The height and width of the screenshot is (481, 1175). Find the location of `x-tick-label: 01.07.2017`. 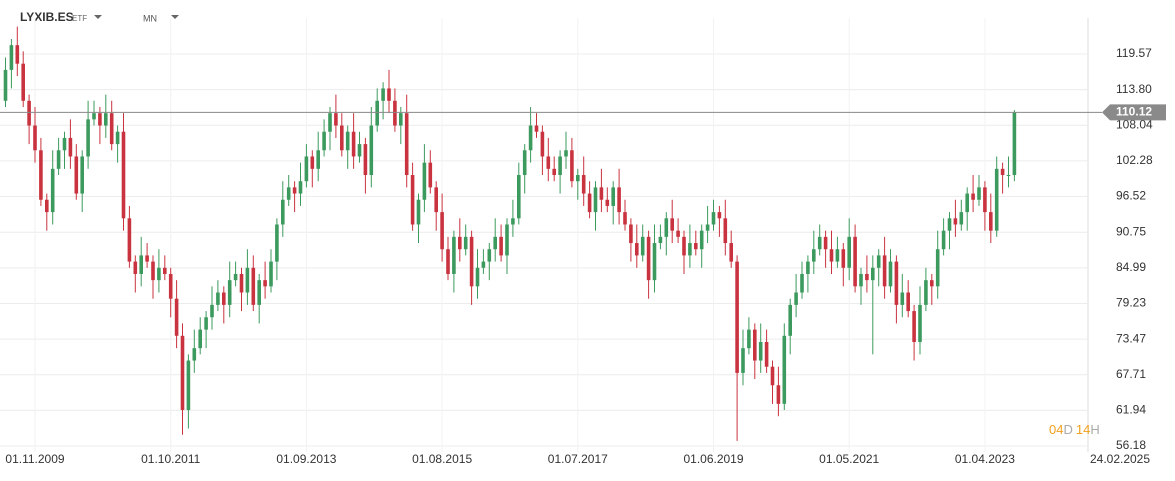

x-tick-label: 01.07.2017 is located at coordinates (578, 459).